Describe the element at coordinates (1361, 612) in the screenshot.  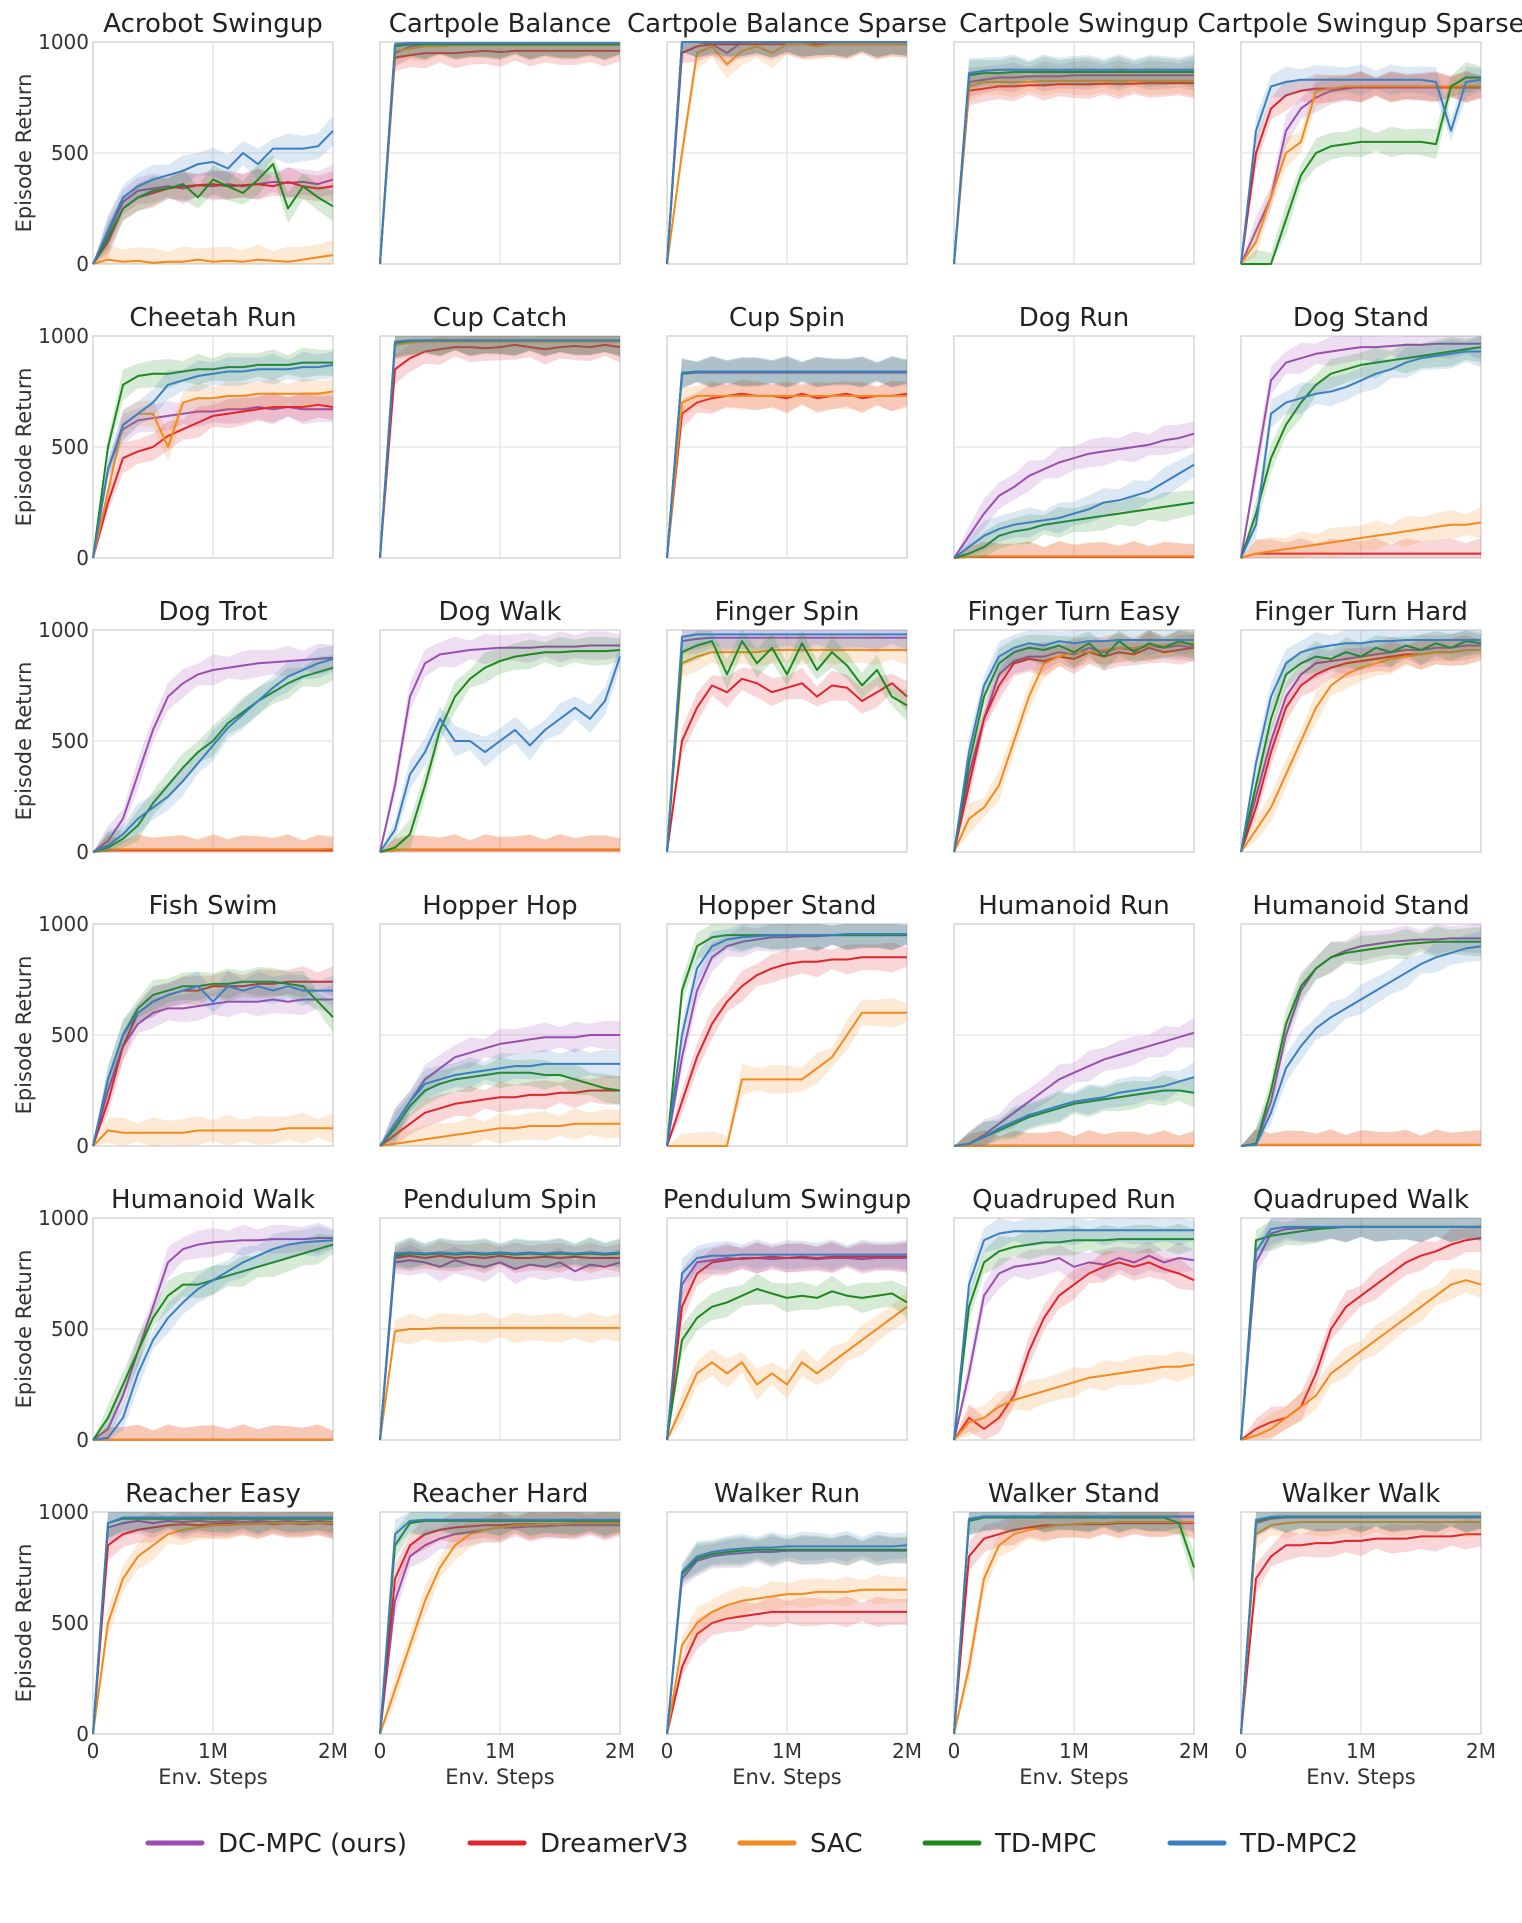
I see `panel-title: Finger Turn Hard` at that location.